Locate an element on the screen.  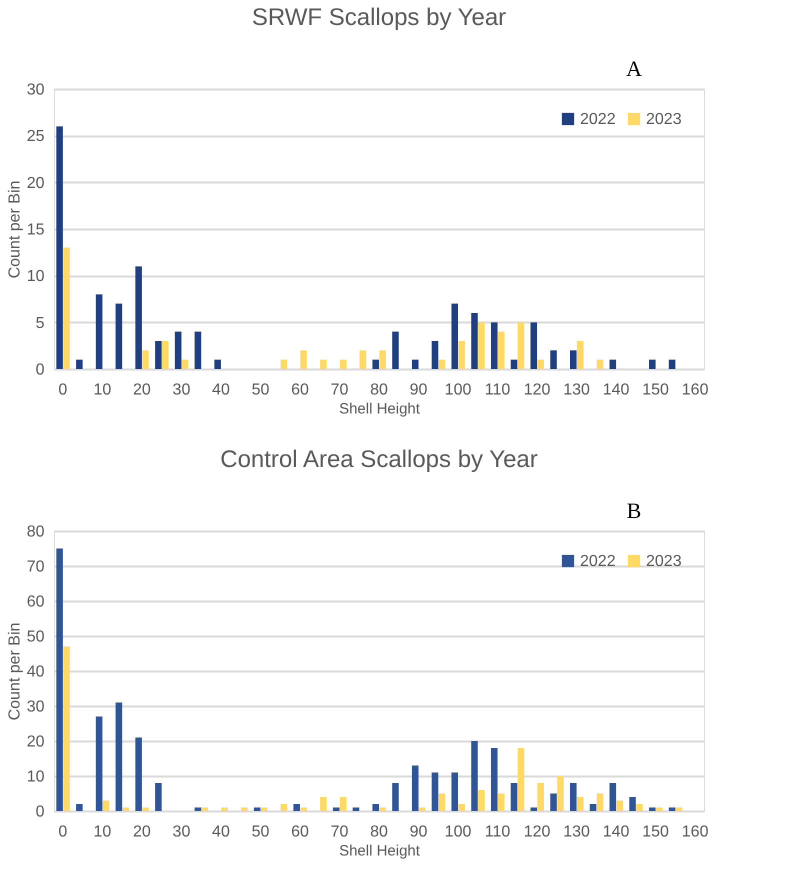
x-tick-label: 80 is located at coordinates (379, 390).